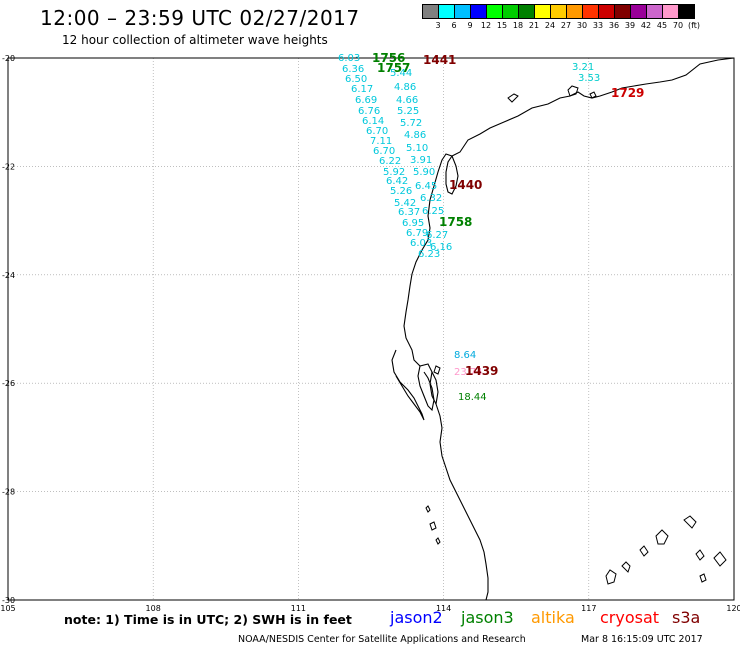 The height and width of the screenshot is (650, 740). What do you see at coordinates (486, 25) in the screenshot?
I see `scale-label: 12` at bounding box center [486, 25].